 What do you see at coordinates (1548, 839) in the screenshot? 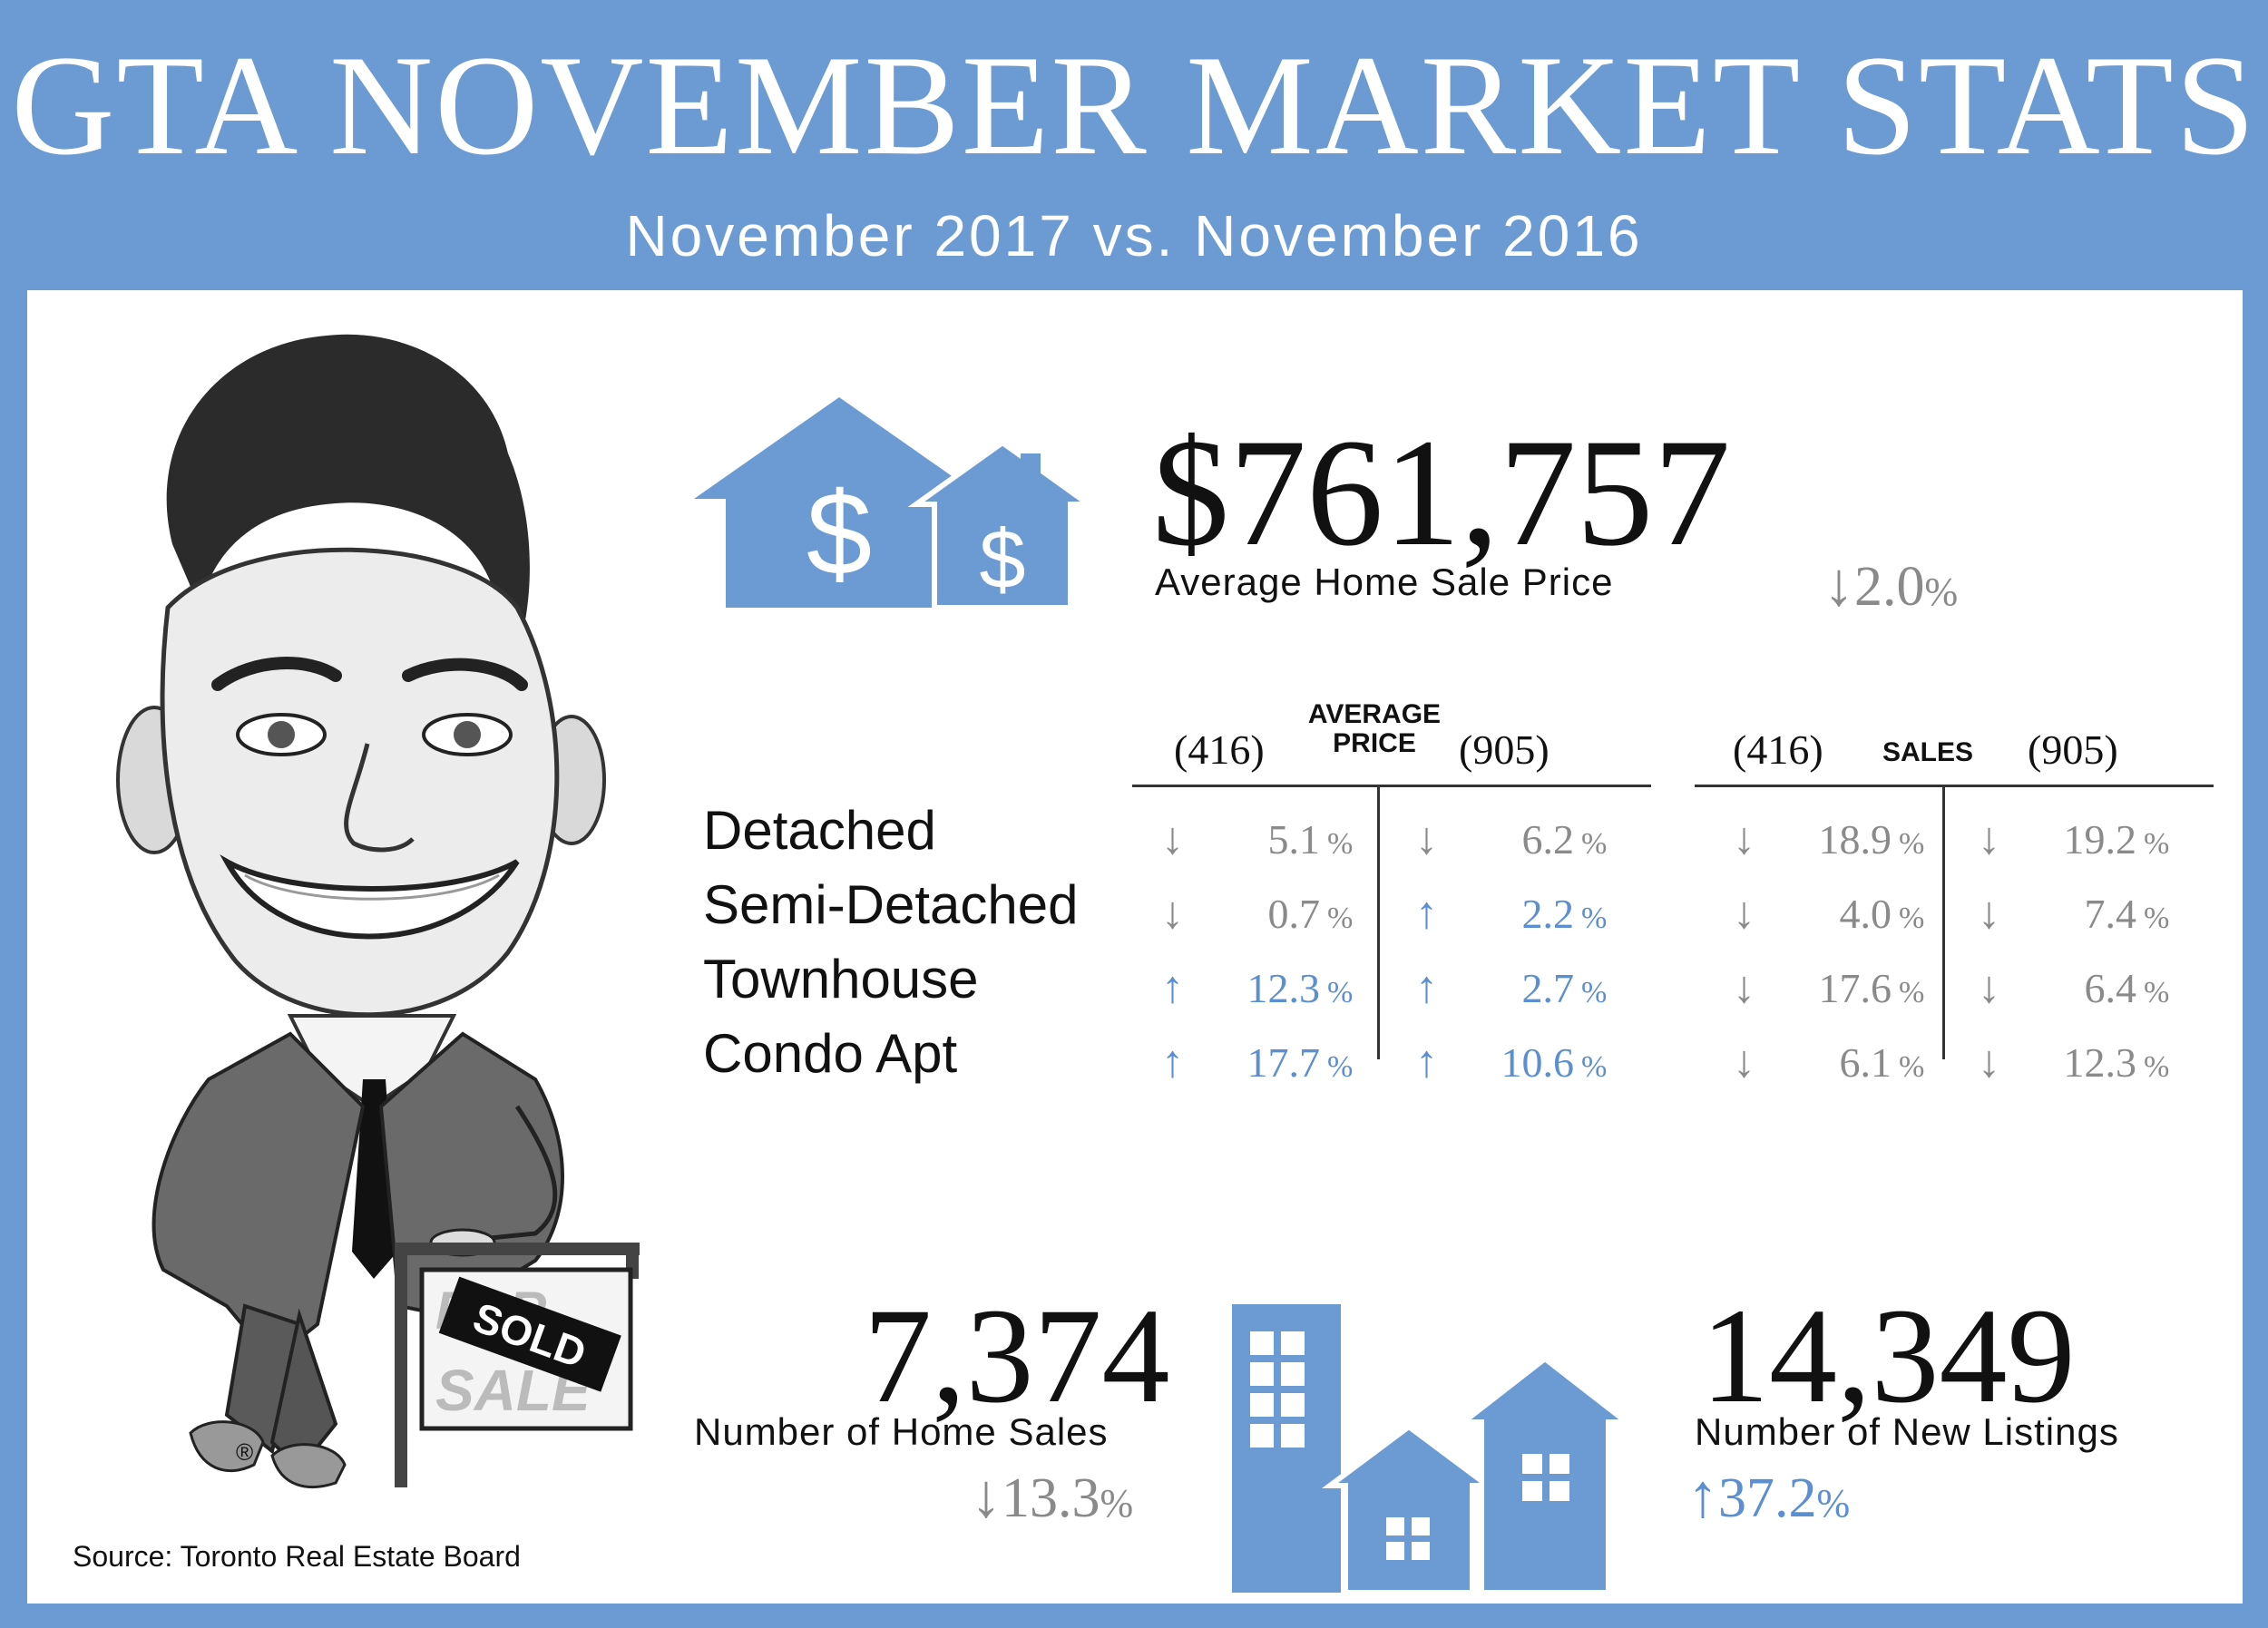
I see `cell-value: 6.2` at bounding box center [1548, 839].